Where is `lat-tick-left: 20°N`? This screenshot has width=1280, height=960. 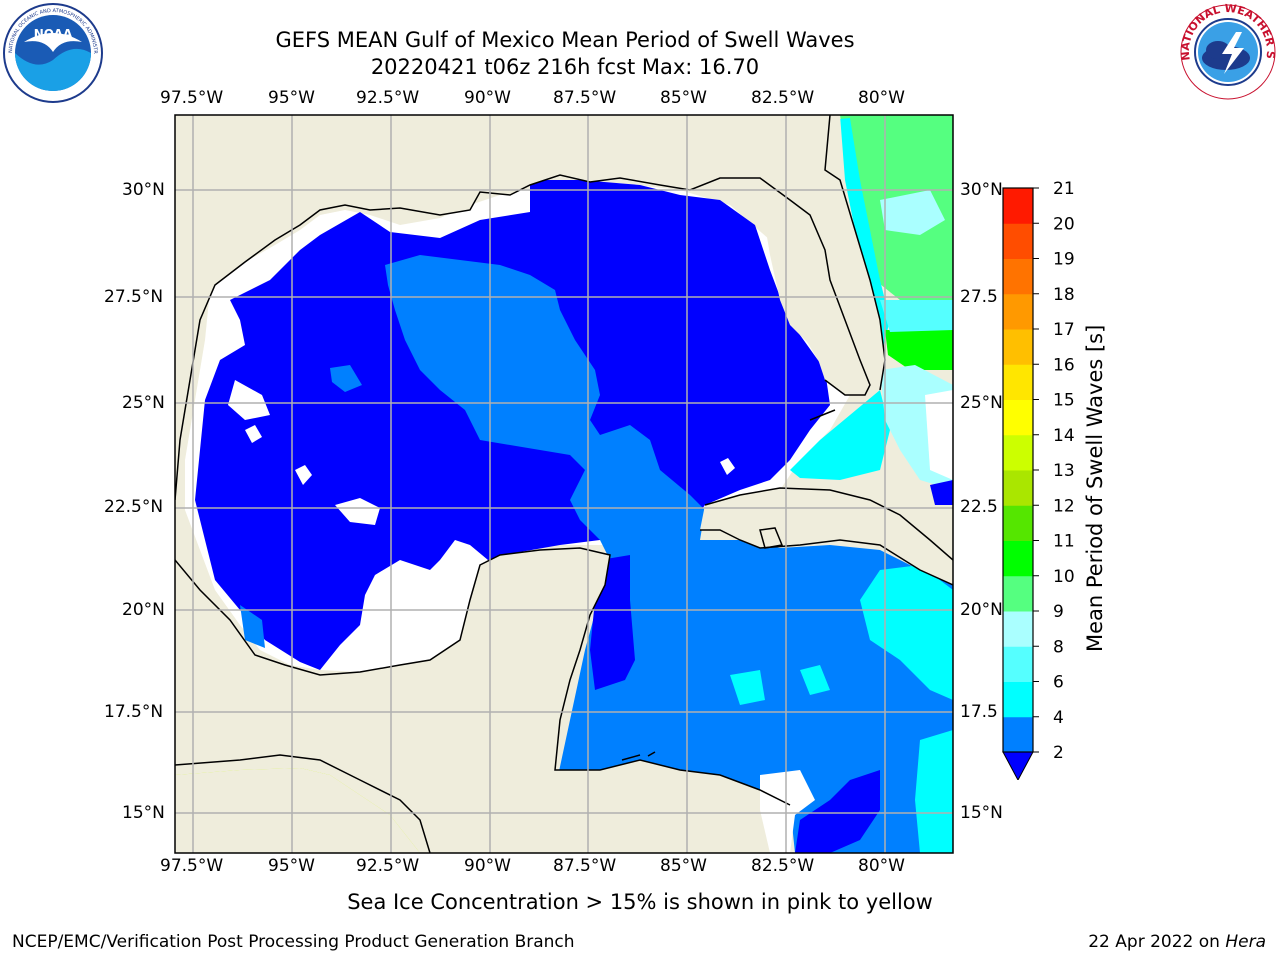
lat-tick-left: 20°N is located at coordinates (143, 610).